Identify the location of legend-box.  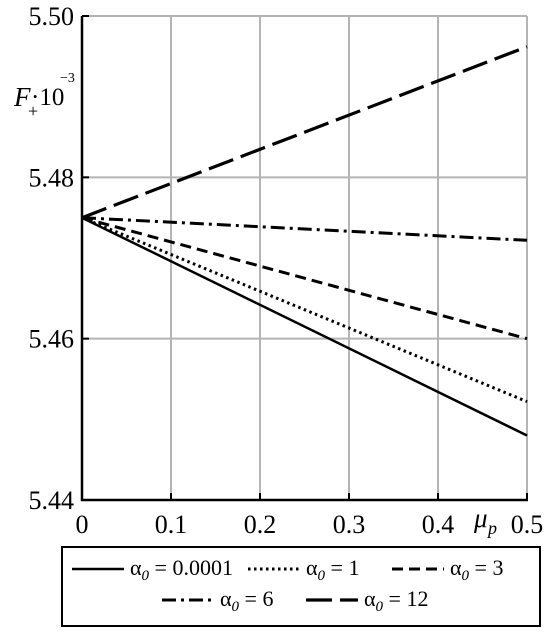
(301, 586).